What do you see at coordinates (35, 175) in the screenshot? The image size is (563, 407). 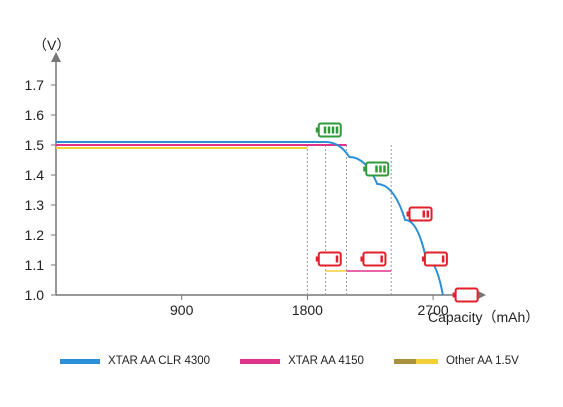 I see `y-tick-label: 1.4` at bounding box center [35, 175].